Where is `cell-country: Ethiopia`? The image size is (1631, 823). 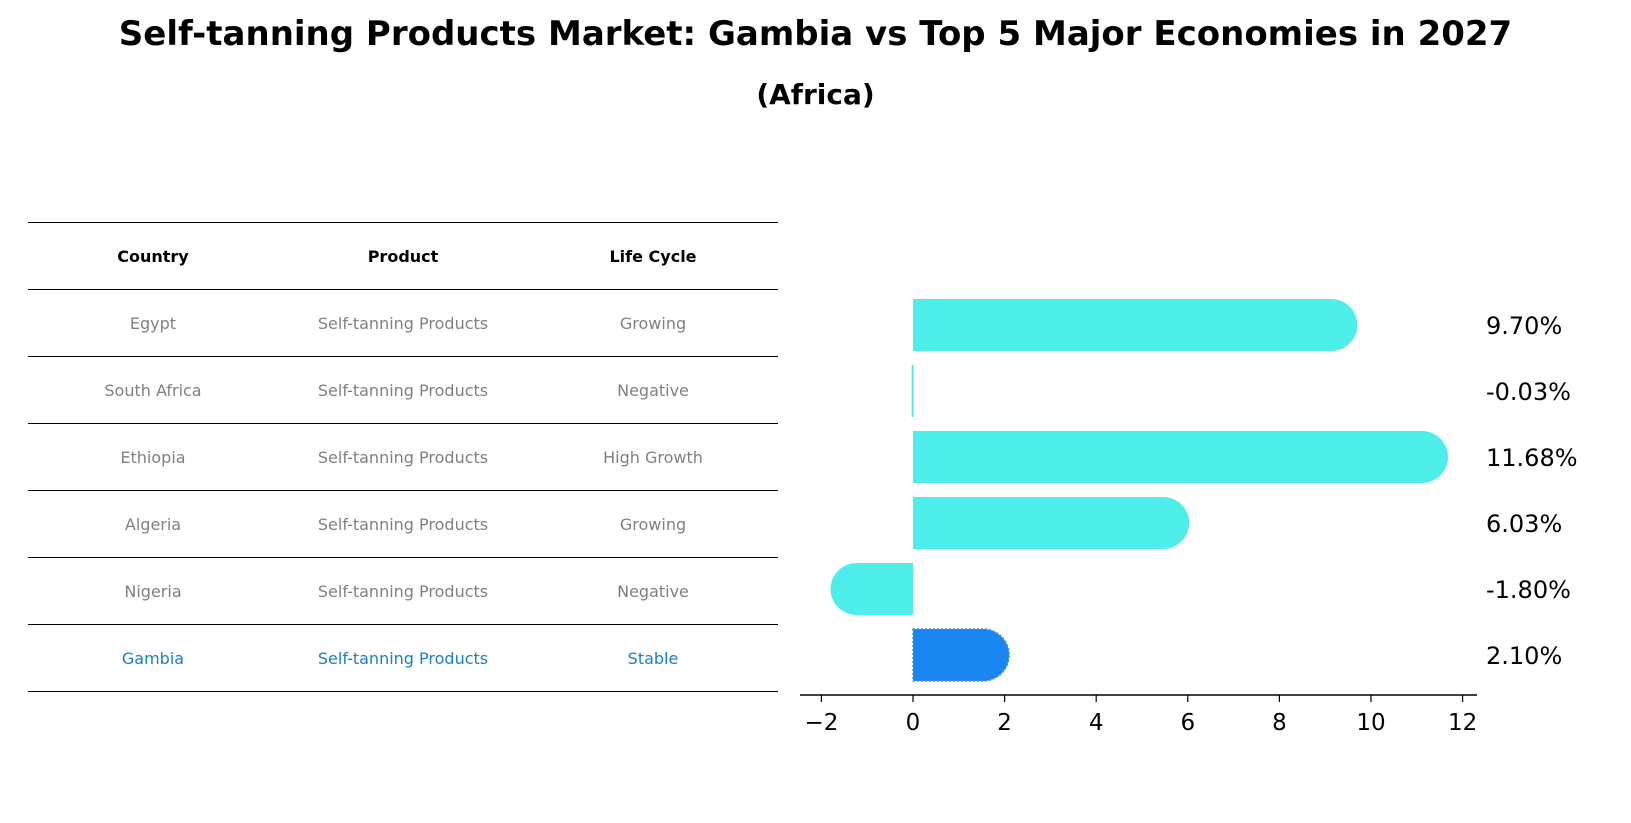
cell-country: Ethiopia is located at coordinates (153, 457).